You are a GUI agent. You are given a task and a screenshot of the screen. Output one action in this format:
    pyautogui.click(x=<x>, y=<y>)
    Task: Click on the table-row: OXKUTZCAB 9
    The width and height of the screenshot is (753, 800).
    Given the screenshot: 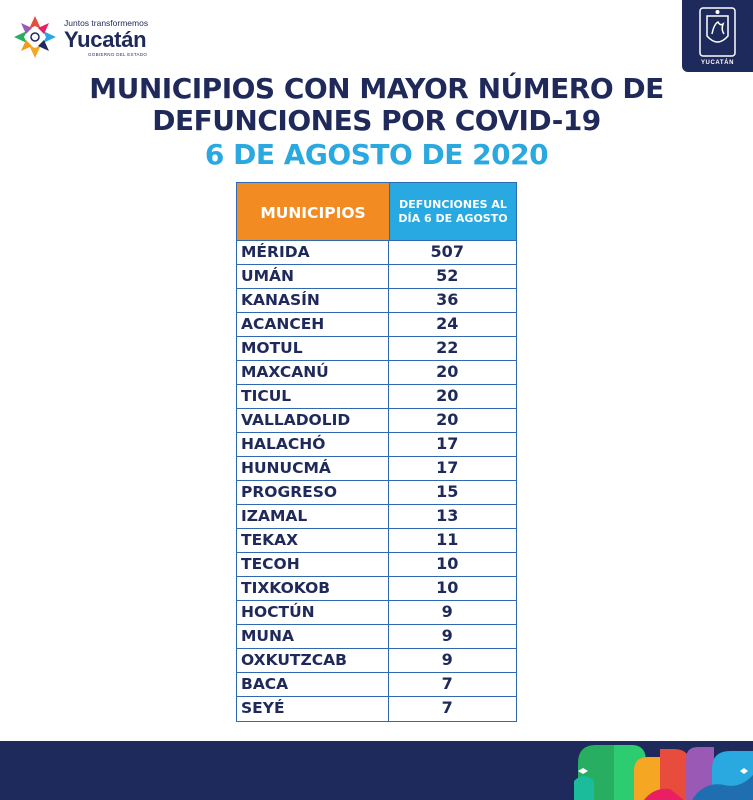 What is the action you would take?
    pyautogui.click(x=376, y=661)
    